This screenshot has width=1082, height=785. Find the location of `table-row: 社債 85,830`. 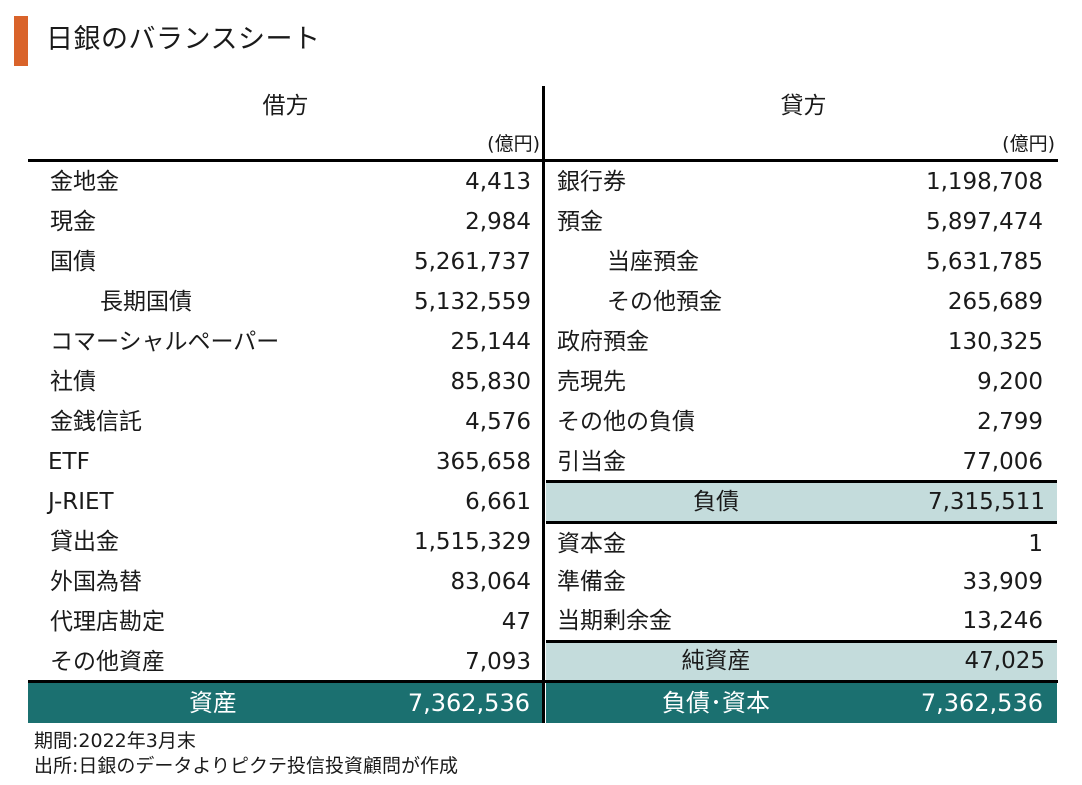

table-row: 社債 85,830 is located at coordinates (279, 382).